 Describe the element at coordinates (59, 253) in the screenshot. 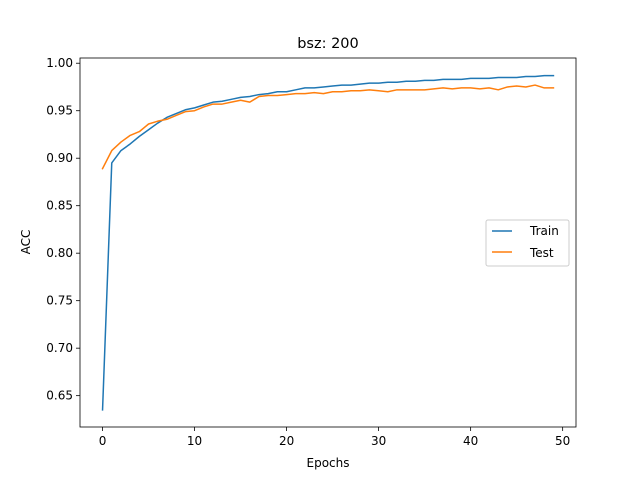

I see `y-tick-label: 0.80` at that location.